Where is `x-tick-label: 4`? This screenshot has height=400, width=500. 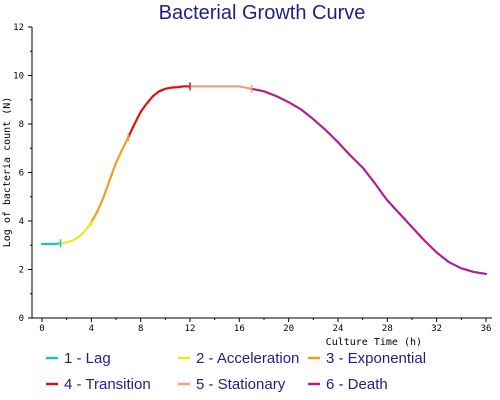 x-tick-label: 4 is located at coordinates (91, 329).